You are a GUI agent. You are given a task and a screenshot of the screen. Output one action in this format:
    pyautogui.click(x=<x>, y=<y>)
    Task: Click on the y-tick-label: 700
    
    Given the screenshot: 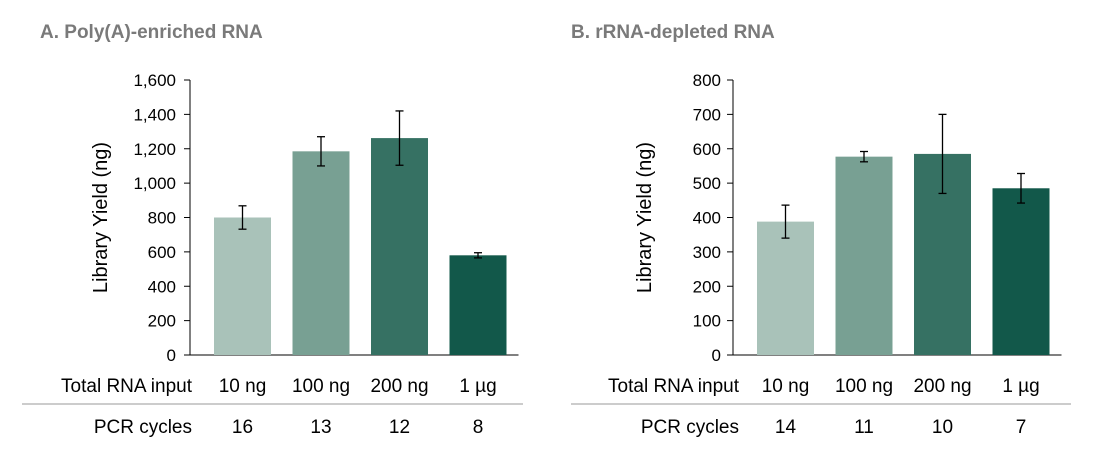 What is the action you would take?
    pyautogui.click(x=707, y=114)
    